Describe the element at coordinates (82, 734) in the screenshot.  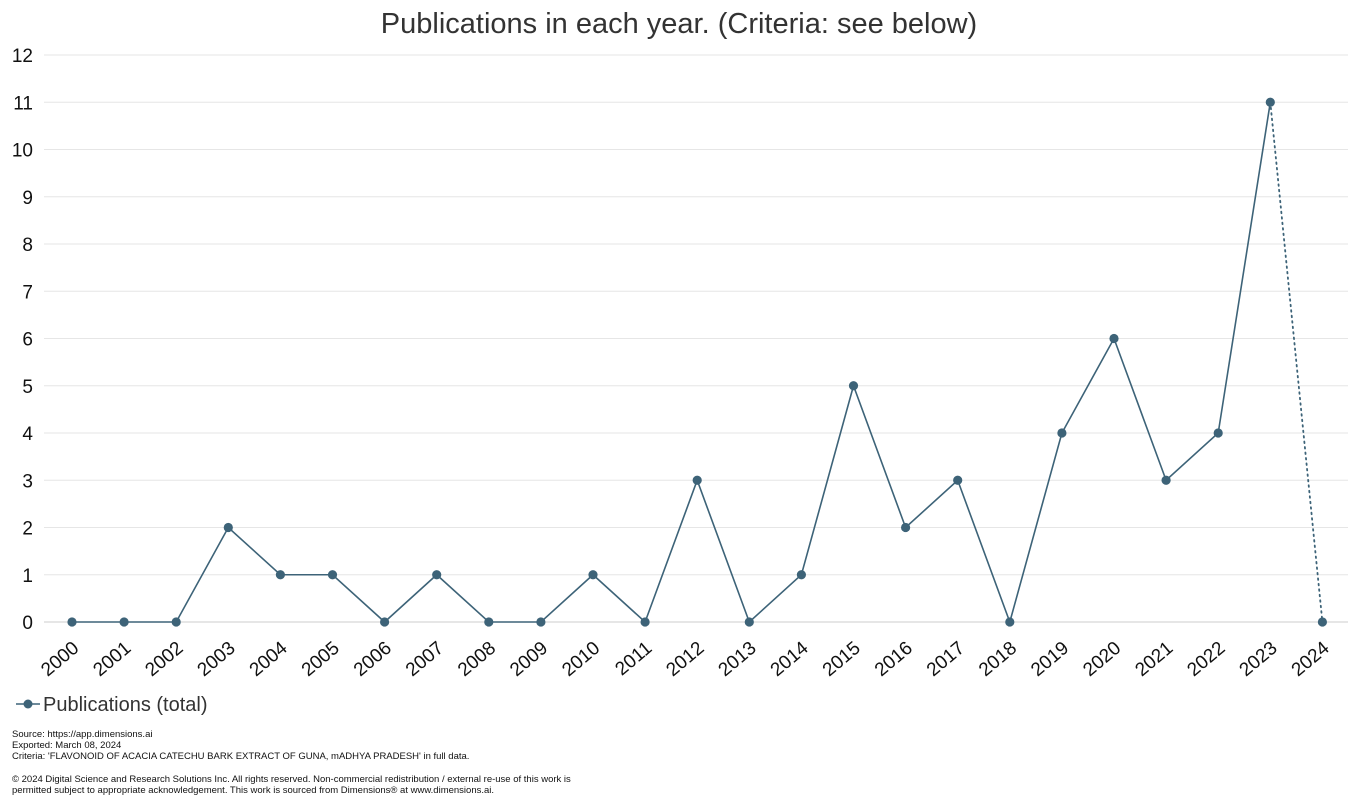
I see `footer-source: Source: https://app.dimensions.ai` at that location.